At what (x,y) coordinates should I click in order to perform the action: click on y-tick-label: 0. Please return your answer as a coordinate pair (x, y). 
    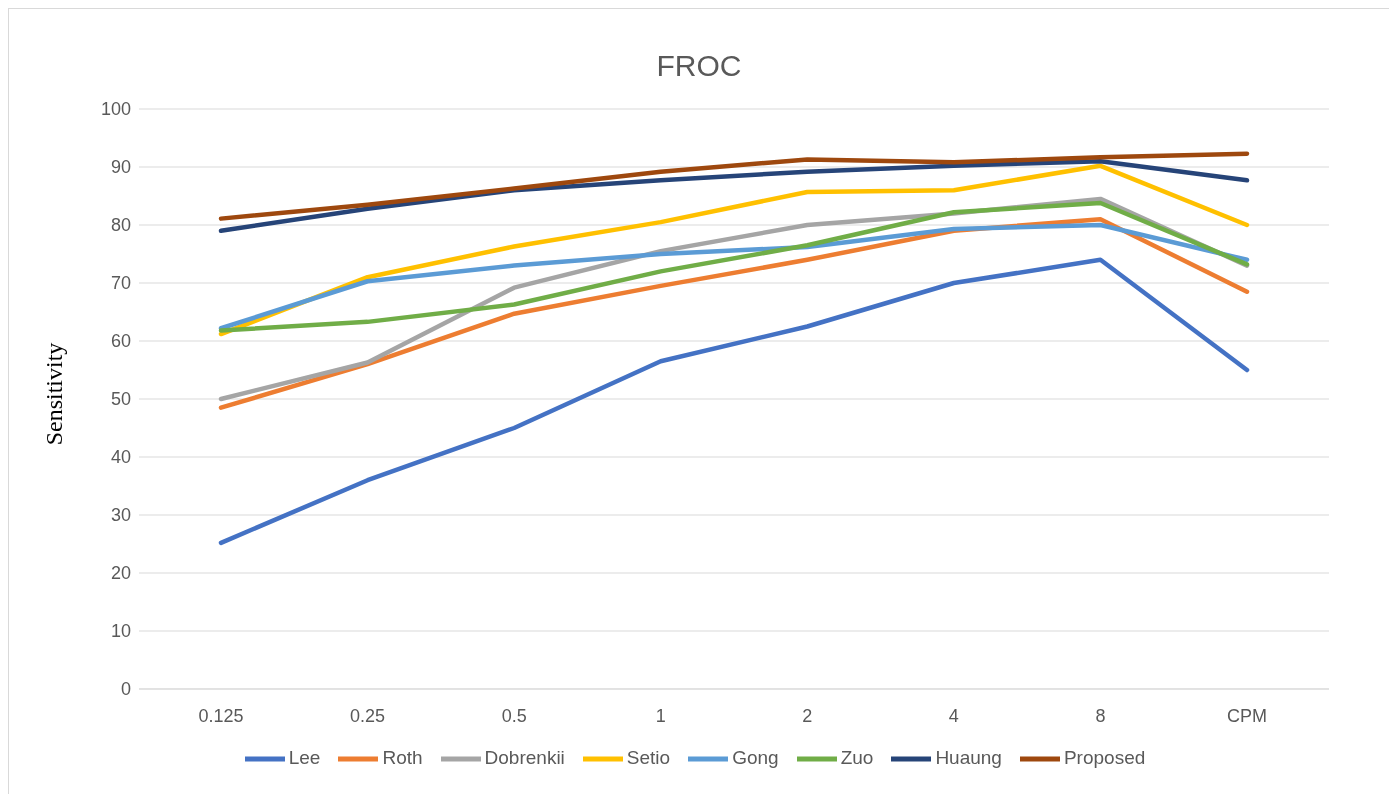
    Looking at the image, I should click on (125, 689).